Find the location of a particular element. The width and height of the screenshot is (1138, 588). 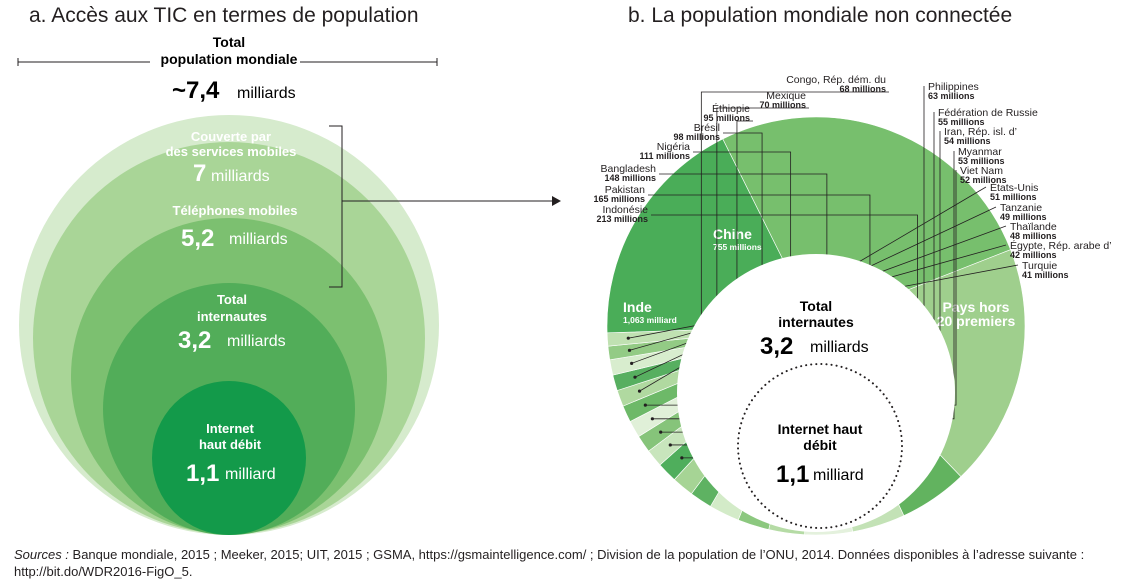

broadband-unit: milliard is located at coordinates (250, 474).